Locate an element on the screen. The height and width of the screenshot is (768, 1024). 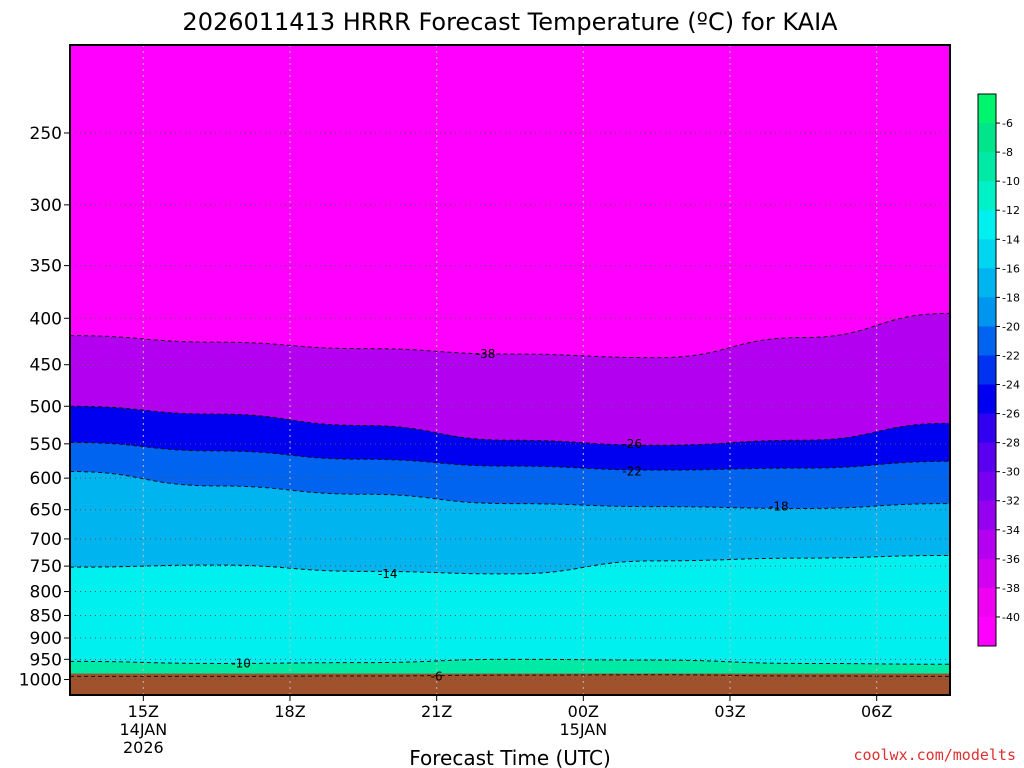
colorbar-label: -14 is located at coordinates (1011, 239).